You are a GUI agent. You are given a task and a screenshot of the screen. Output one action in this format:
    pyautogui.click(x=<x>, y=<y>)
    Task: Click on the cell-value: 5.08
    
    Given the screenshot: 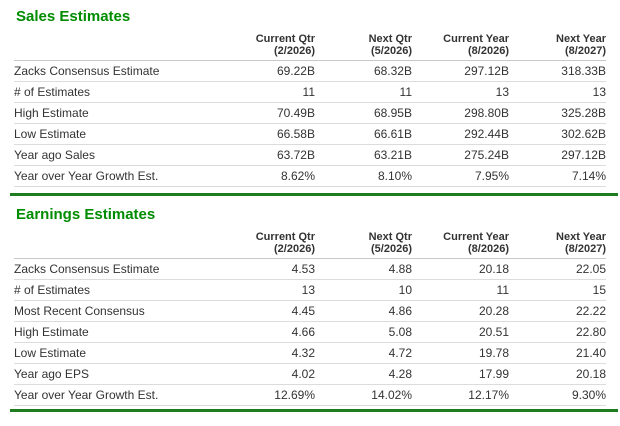 What is the action you would take?
    pyautogui.click(x=363, y=332)
    